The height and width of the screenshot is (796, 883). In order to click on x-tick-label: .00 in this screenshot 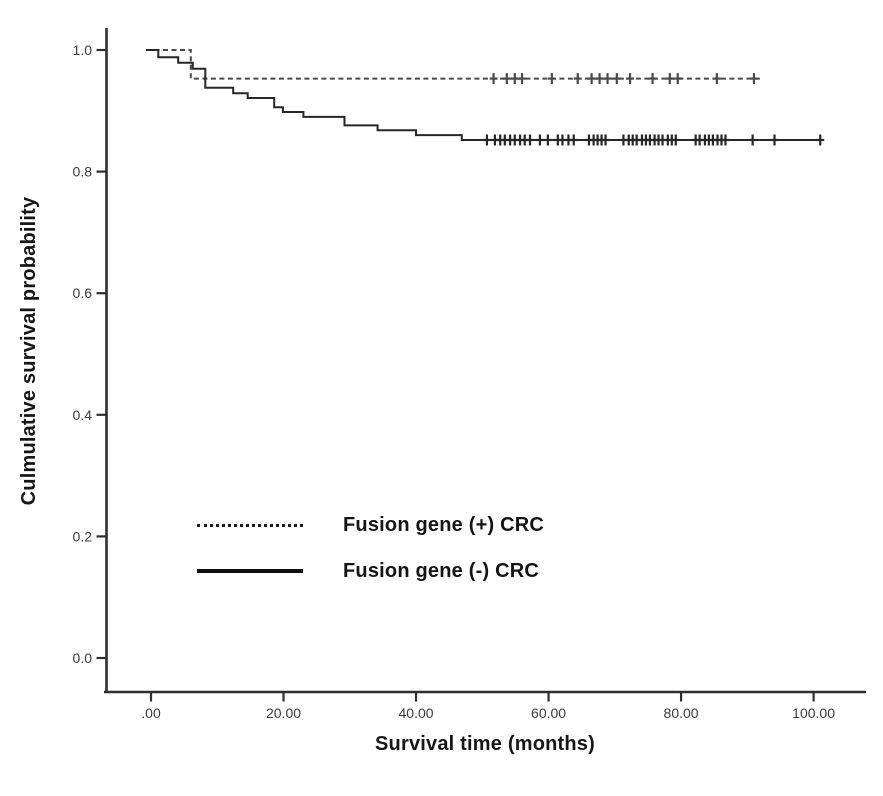, I will do `click(151, 713)`.